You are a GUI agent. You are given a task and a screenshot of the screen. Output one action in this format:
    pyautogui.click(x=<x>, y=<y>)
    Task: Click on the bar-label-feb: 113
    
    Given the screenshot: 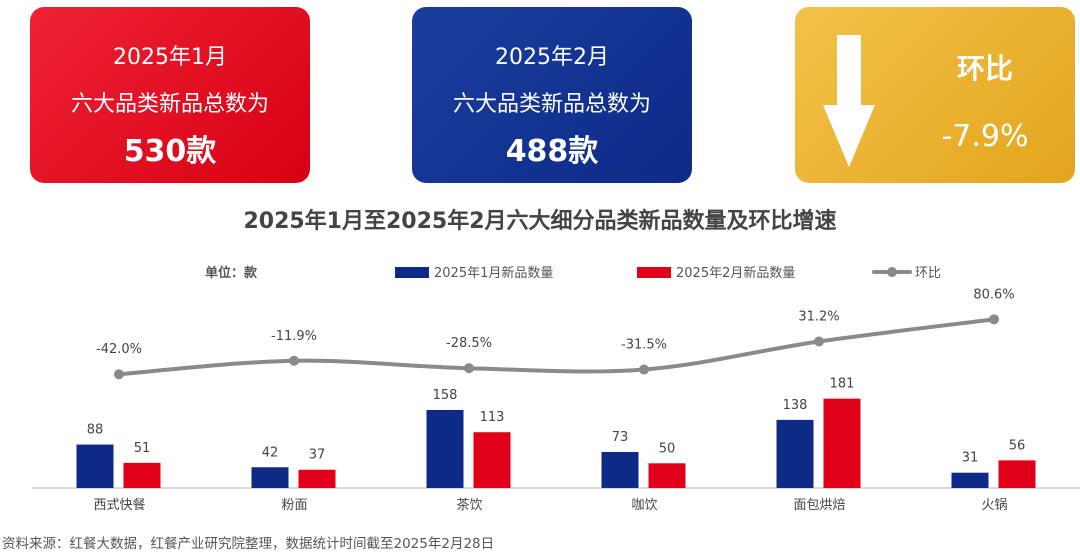 What is the action you would take?
    pyautogui.click(x=492, y=417)
    